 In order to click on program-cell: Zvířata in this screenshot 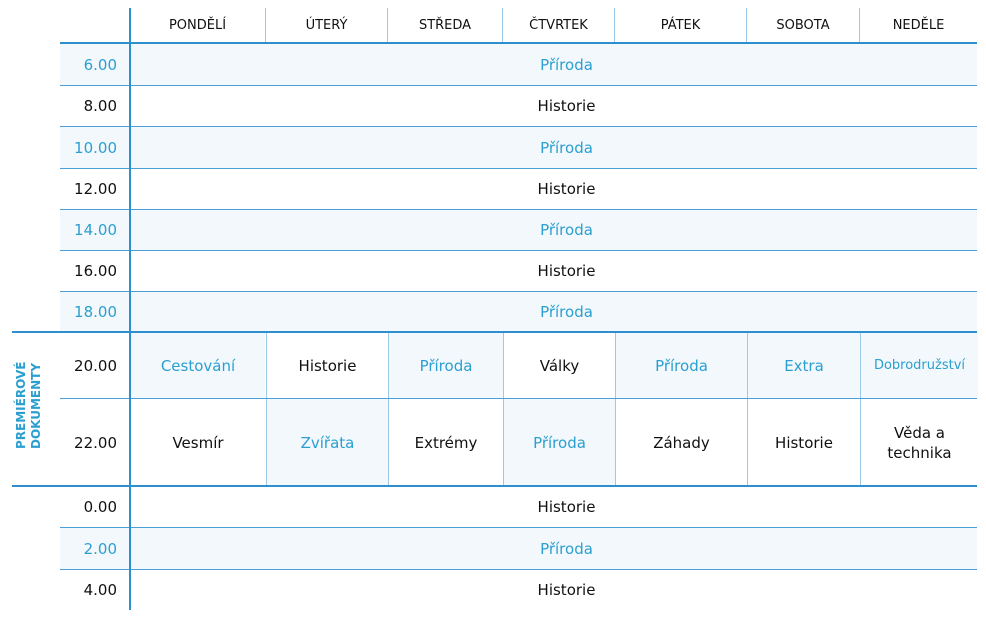, I will do `click(327, 442)`.